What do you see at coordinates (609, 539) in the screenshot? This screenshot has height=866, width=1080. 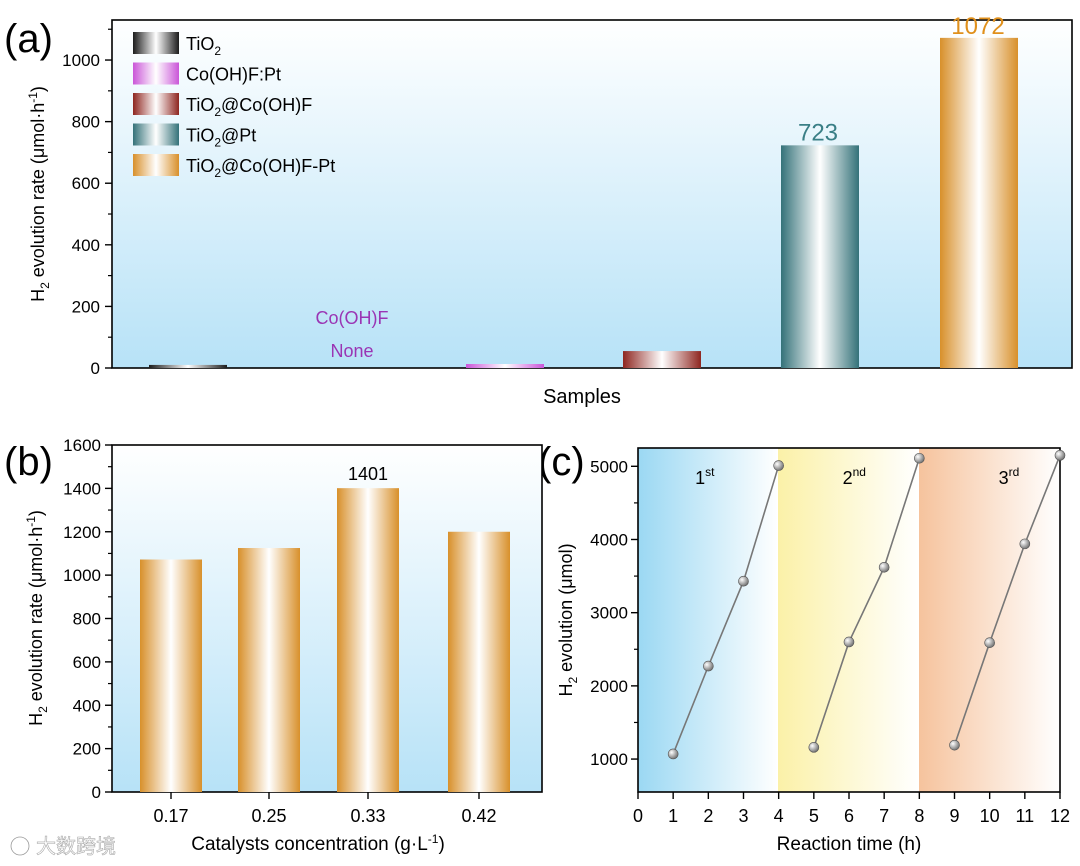 I see `panel-c-y-tick-label: 4000` at bounding box center [609, 539].